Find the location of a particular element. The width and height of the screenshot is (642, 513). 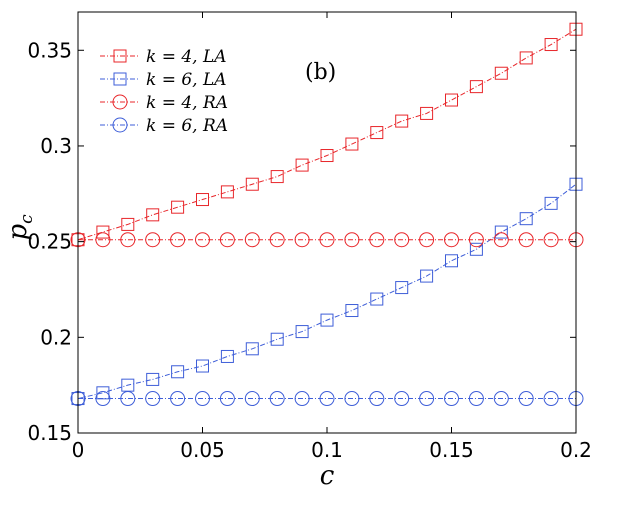

panel-label: (b) is located at coordinates (320, 72).